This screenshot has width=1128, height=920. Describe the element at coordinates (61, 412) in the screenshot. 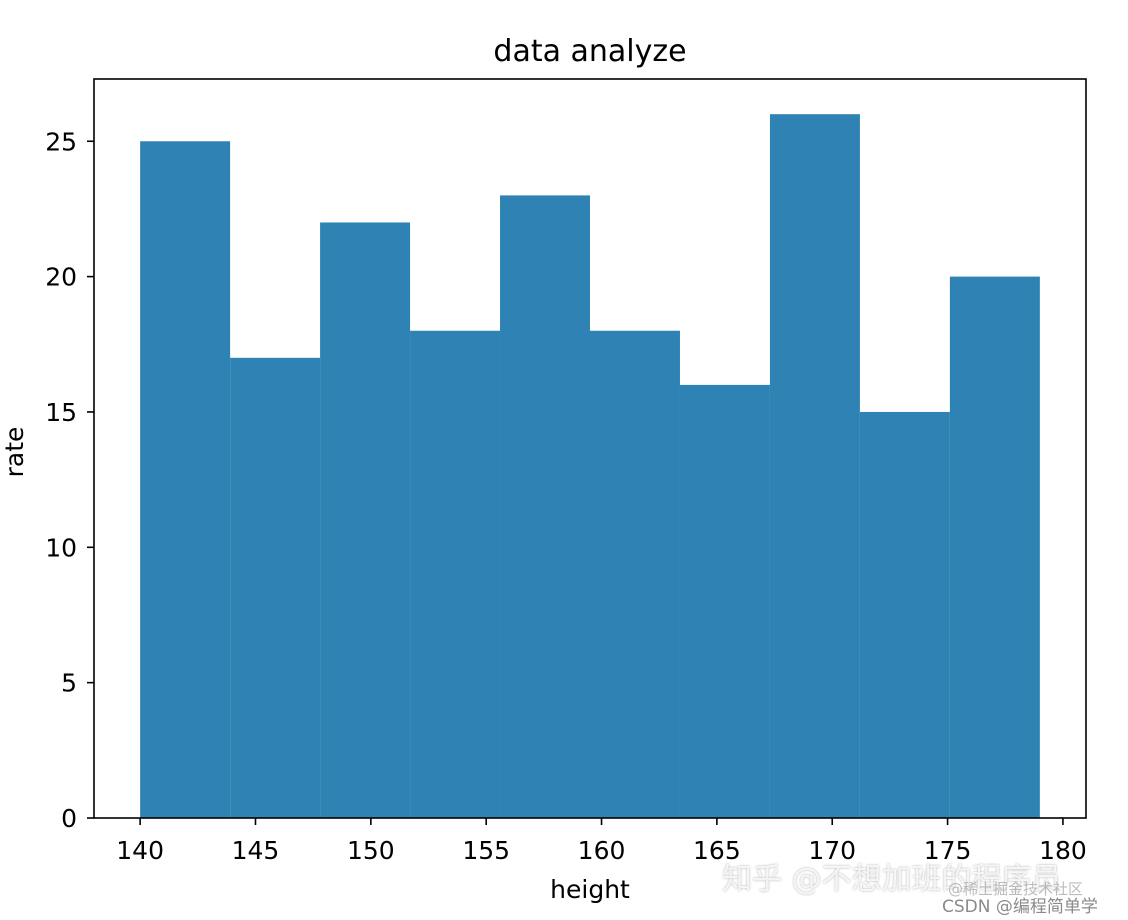

I see `y-tick-label: 15` at that location.